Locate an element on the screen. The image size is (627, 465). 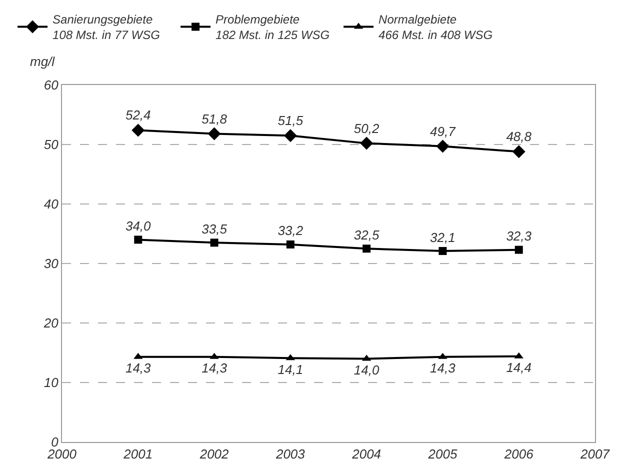
data-label: 14,4 is located at coordinates (519, 368).